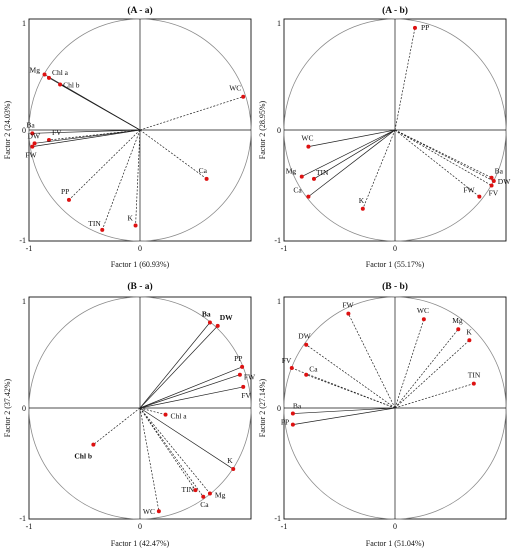 This screenshot has width=516, height=555. I want to click on y-axis-label: Factor 2 (24.03%), so click(7, 129).